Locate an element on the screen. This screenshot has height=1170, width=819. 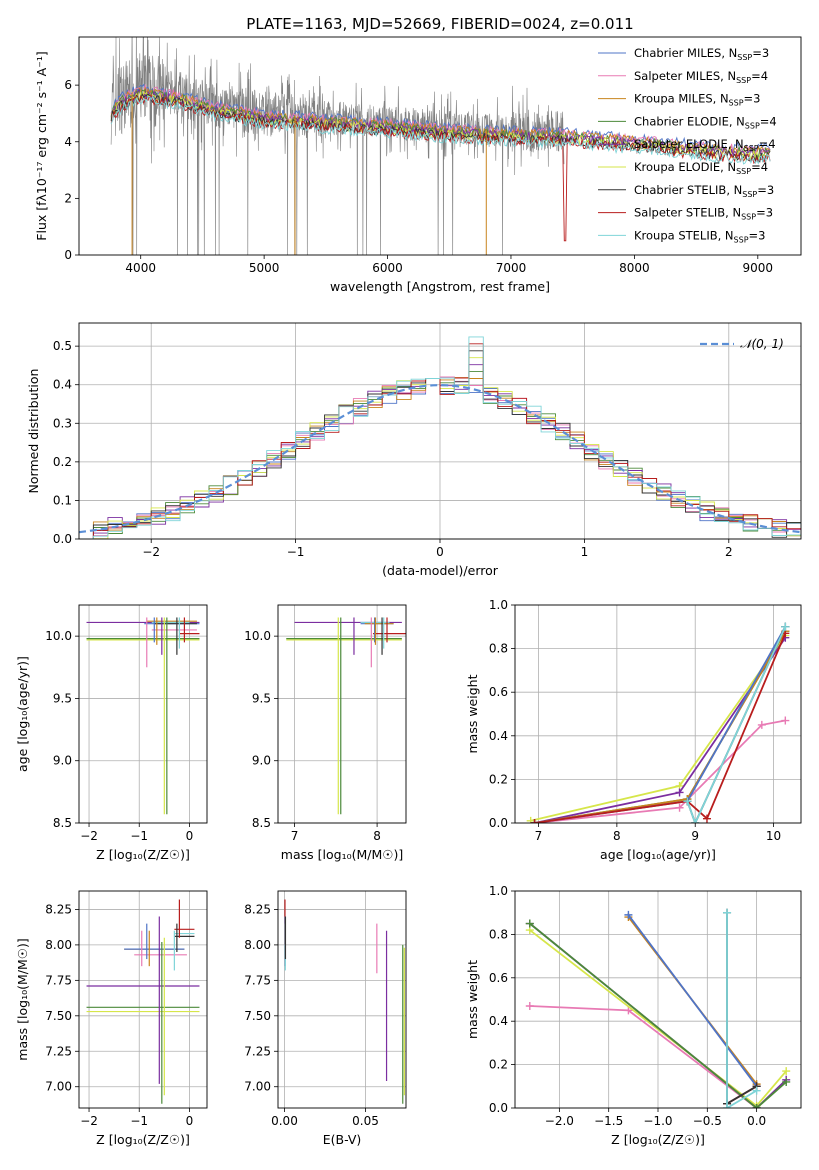
axes-mass-vs-ebv: 0.00 0.05 7.00 7.25 7.50 7.75 8.00 8.25 E(B-V) is located at coordinates (325, 1018).